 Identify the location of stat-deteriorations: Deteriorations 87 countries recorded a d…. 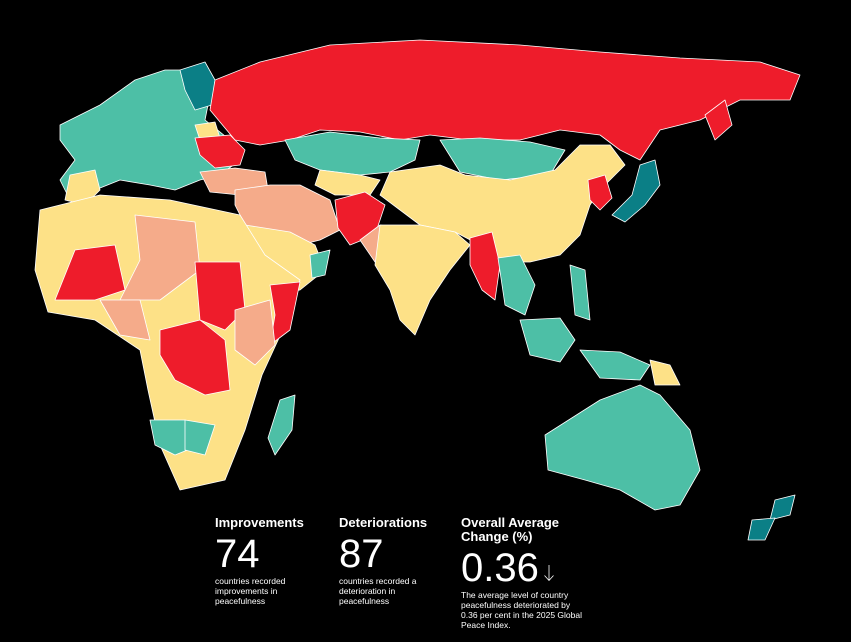
(394, 561).